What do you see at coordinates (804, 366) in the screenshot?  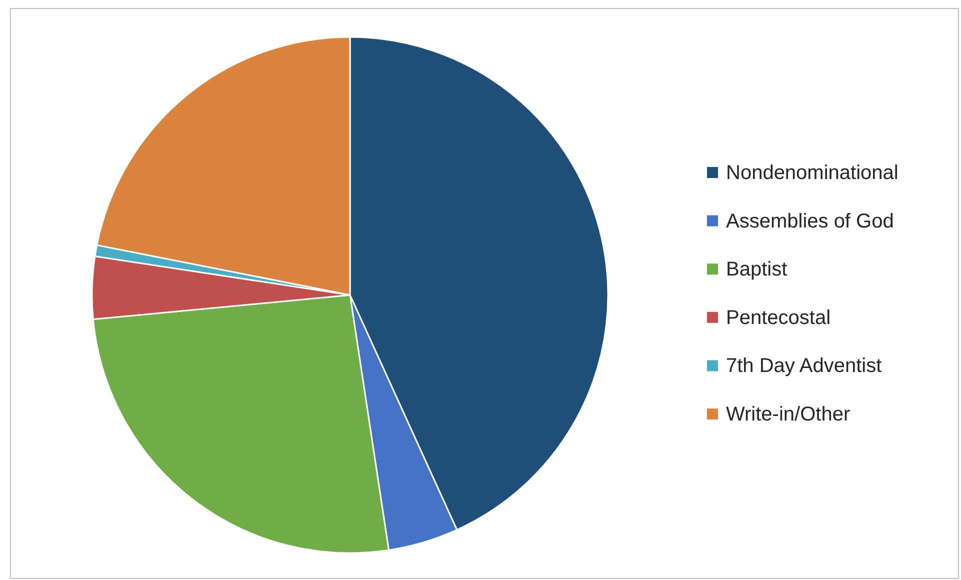 I see `legend-label: 7th Day Adventist` at bounding box center [804, 366].